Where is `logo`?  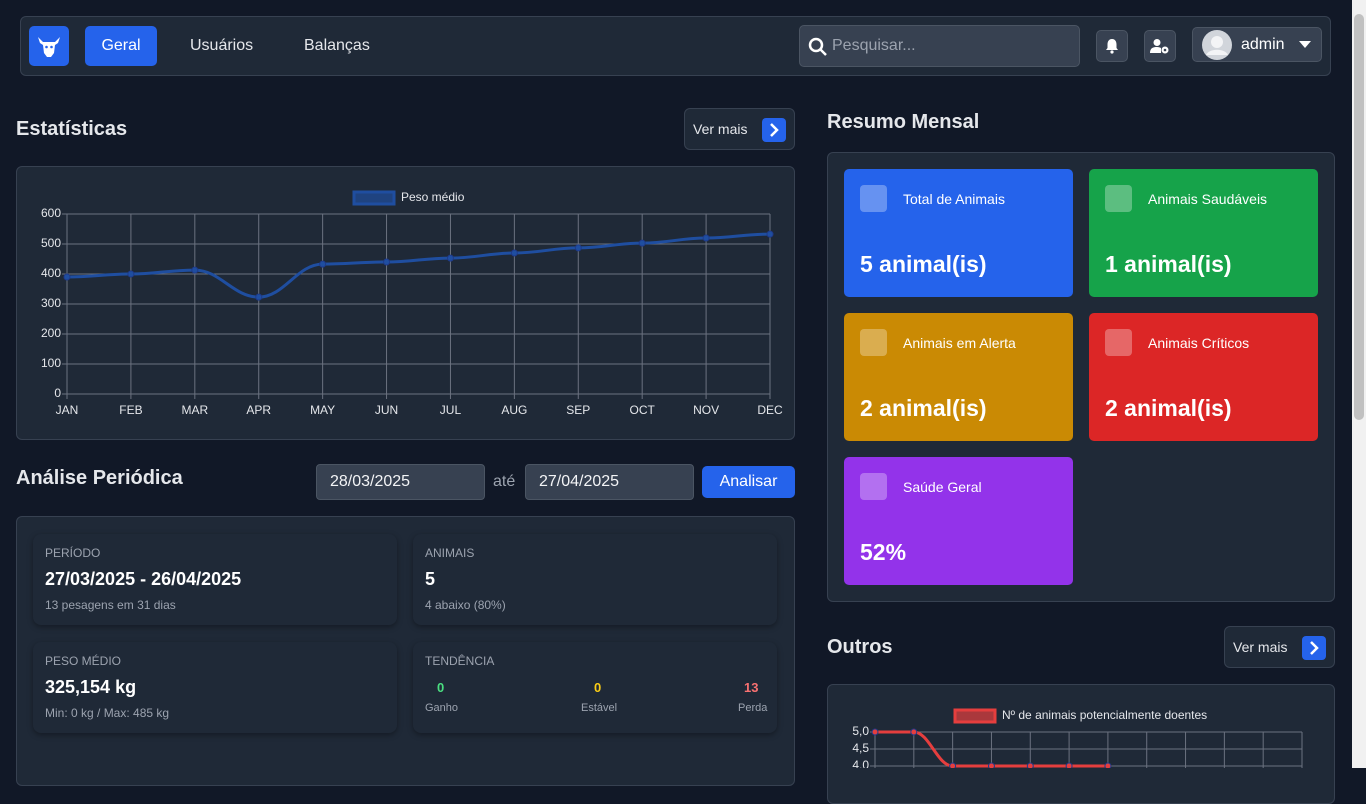 logo is located at coordinates (49, 46).